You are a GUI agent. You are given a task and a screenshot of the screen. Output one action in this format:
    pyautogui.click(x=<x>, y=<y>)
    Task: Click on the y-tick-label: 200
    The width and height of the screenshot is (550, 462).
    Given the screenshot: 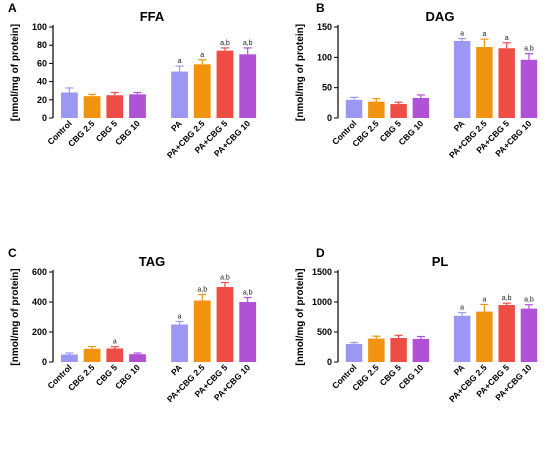 What is the action you would take?
    pyautogui.click(x=39, y=332)
    